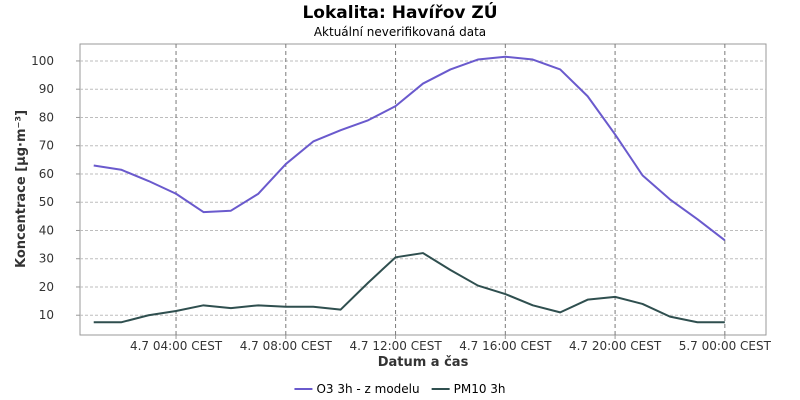 The width and height of the screenshot is (800, 400). What do you see at coordinates (367, 389) in the screenshot?
I see `legend-label-1: O3 3h - z modelu` at bounding box center [367, 389].